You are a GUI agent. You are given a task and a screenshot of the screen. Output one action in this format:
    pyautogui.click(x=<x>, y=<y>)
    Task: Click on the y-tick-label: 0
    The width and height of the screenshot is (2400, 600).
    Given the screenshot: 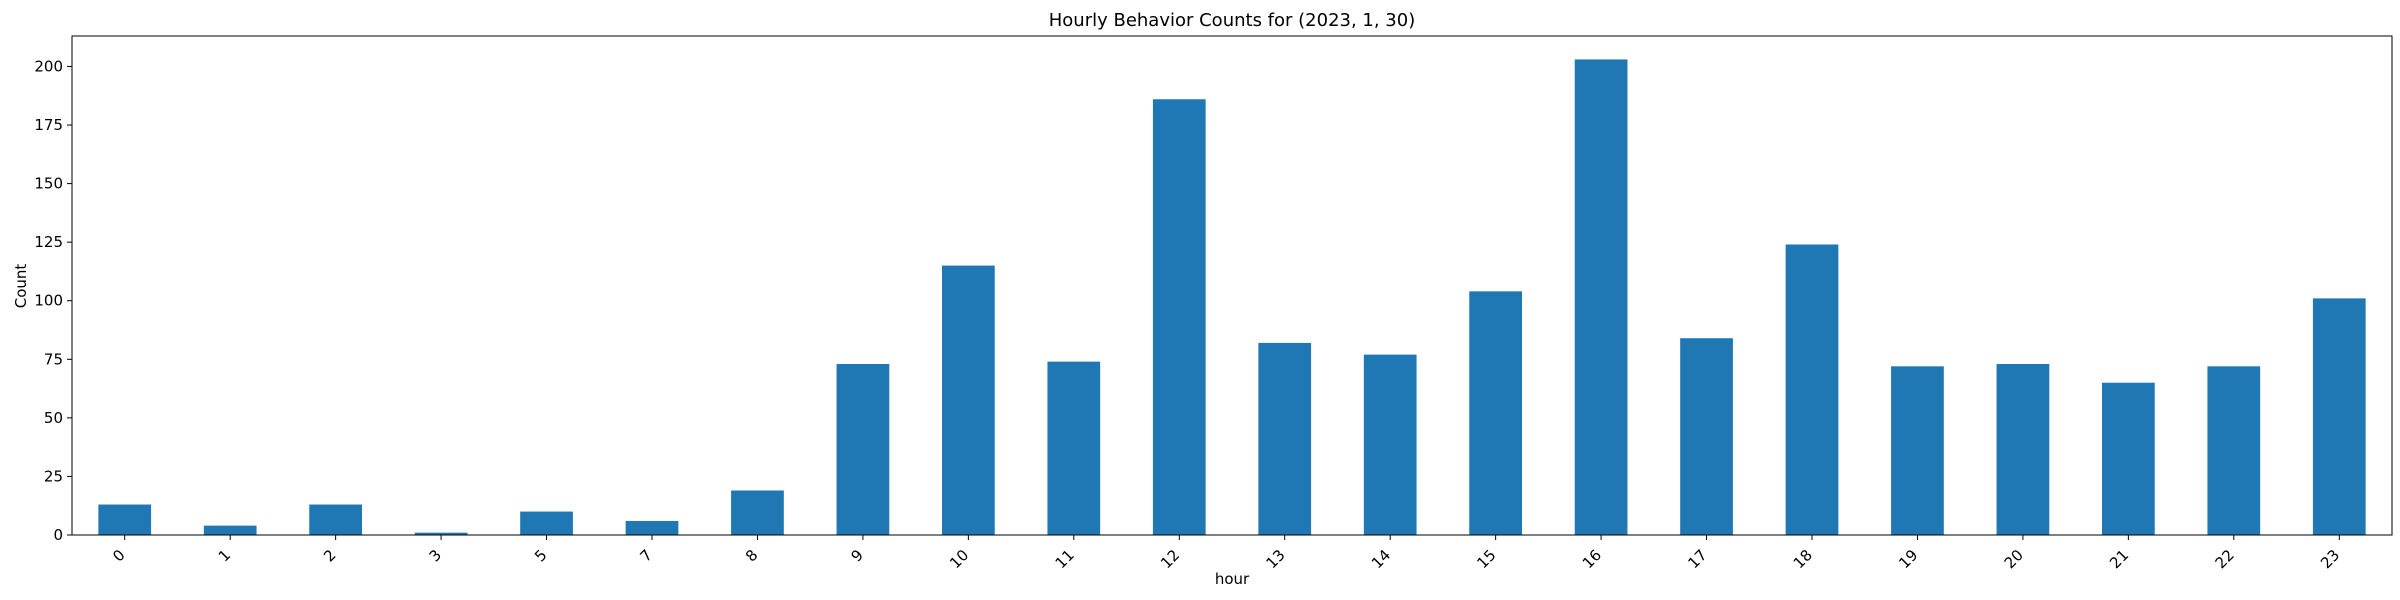 What is the action you would take?
    pyautogui.click(x=58, y=535)
    